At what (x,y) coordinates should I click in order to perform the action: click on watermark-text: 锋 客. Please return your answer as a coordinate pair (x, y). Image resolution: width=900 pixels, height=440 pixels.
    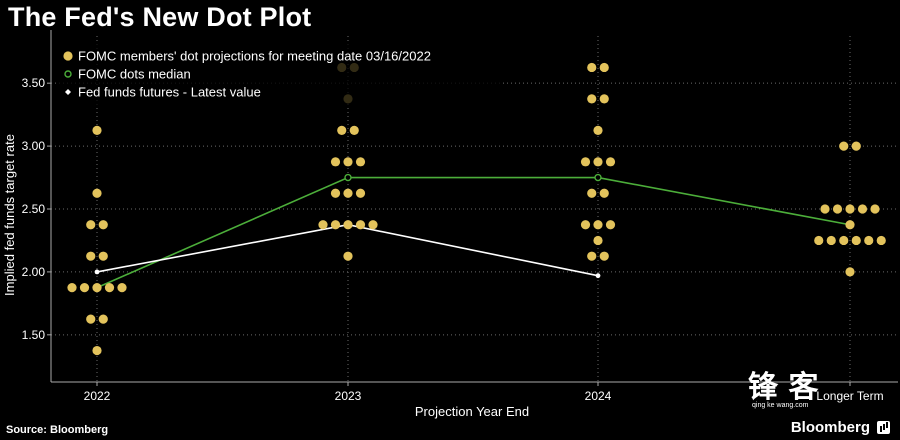
    Looking at the image, I should click on (783, 387).